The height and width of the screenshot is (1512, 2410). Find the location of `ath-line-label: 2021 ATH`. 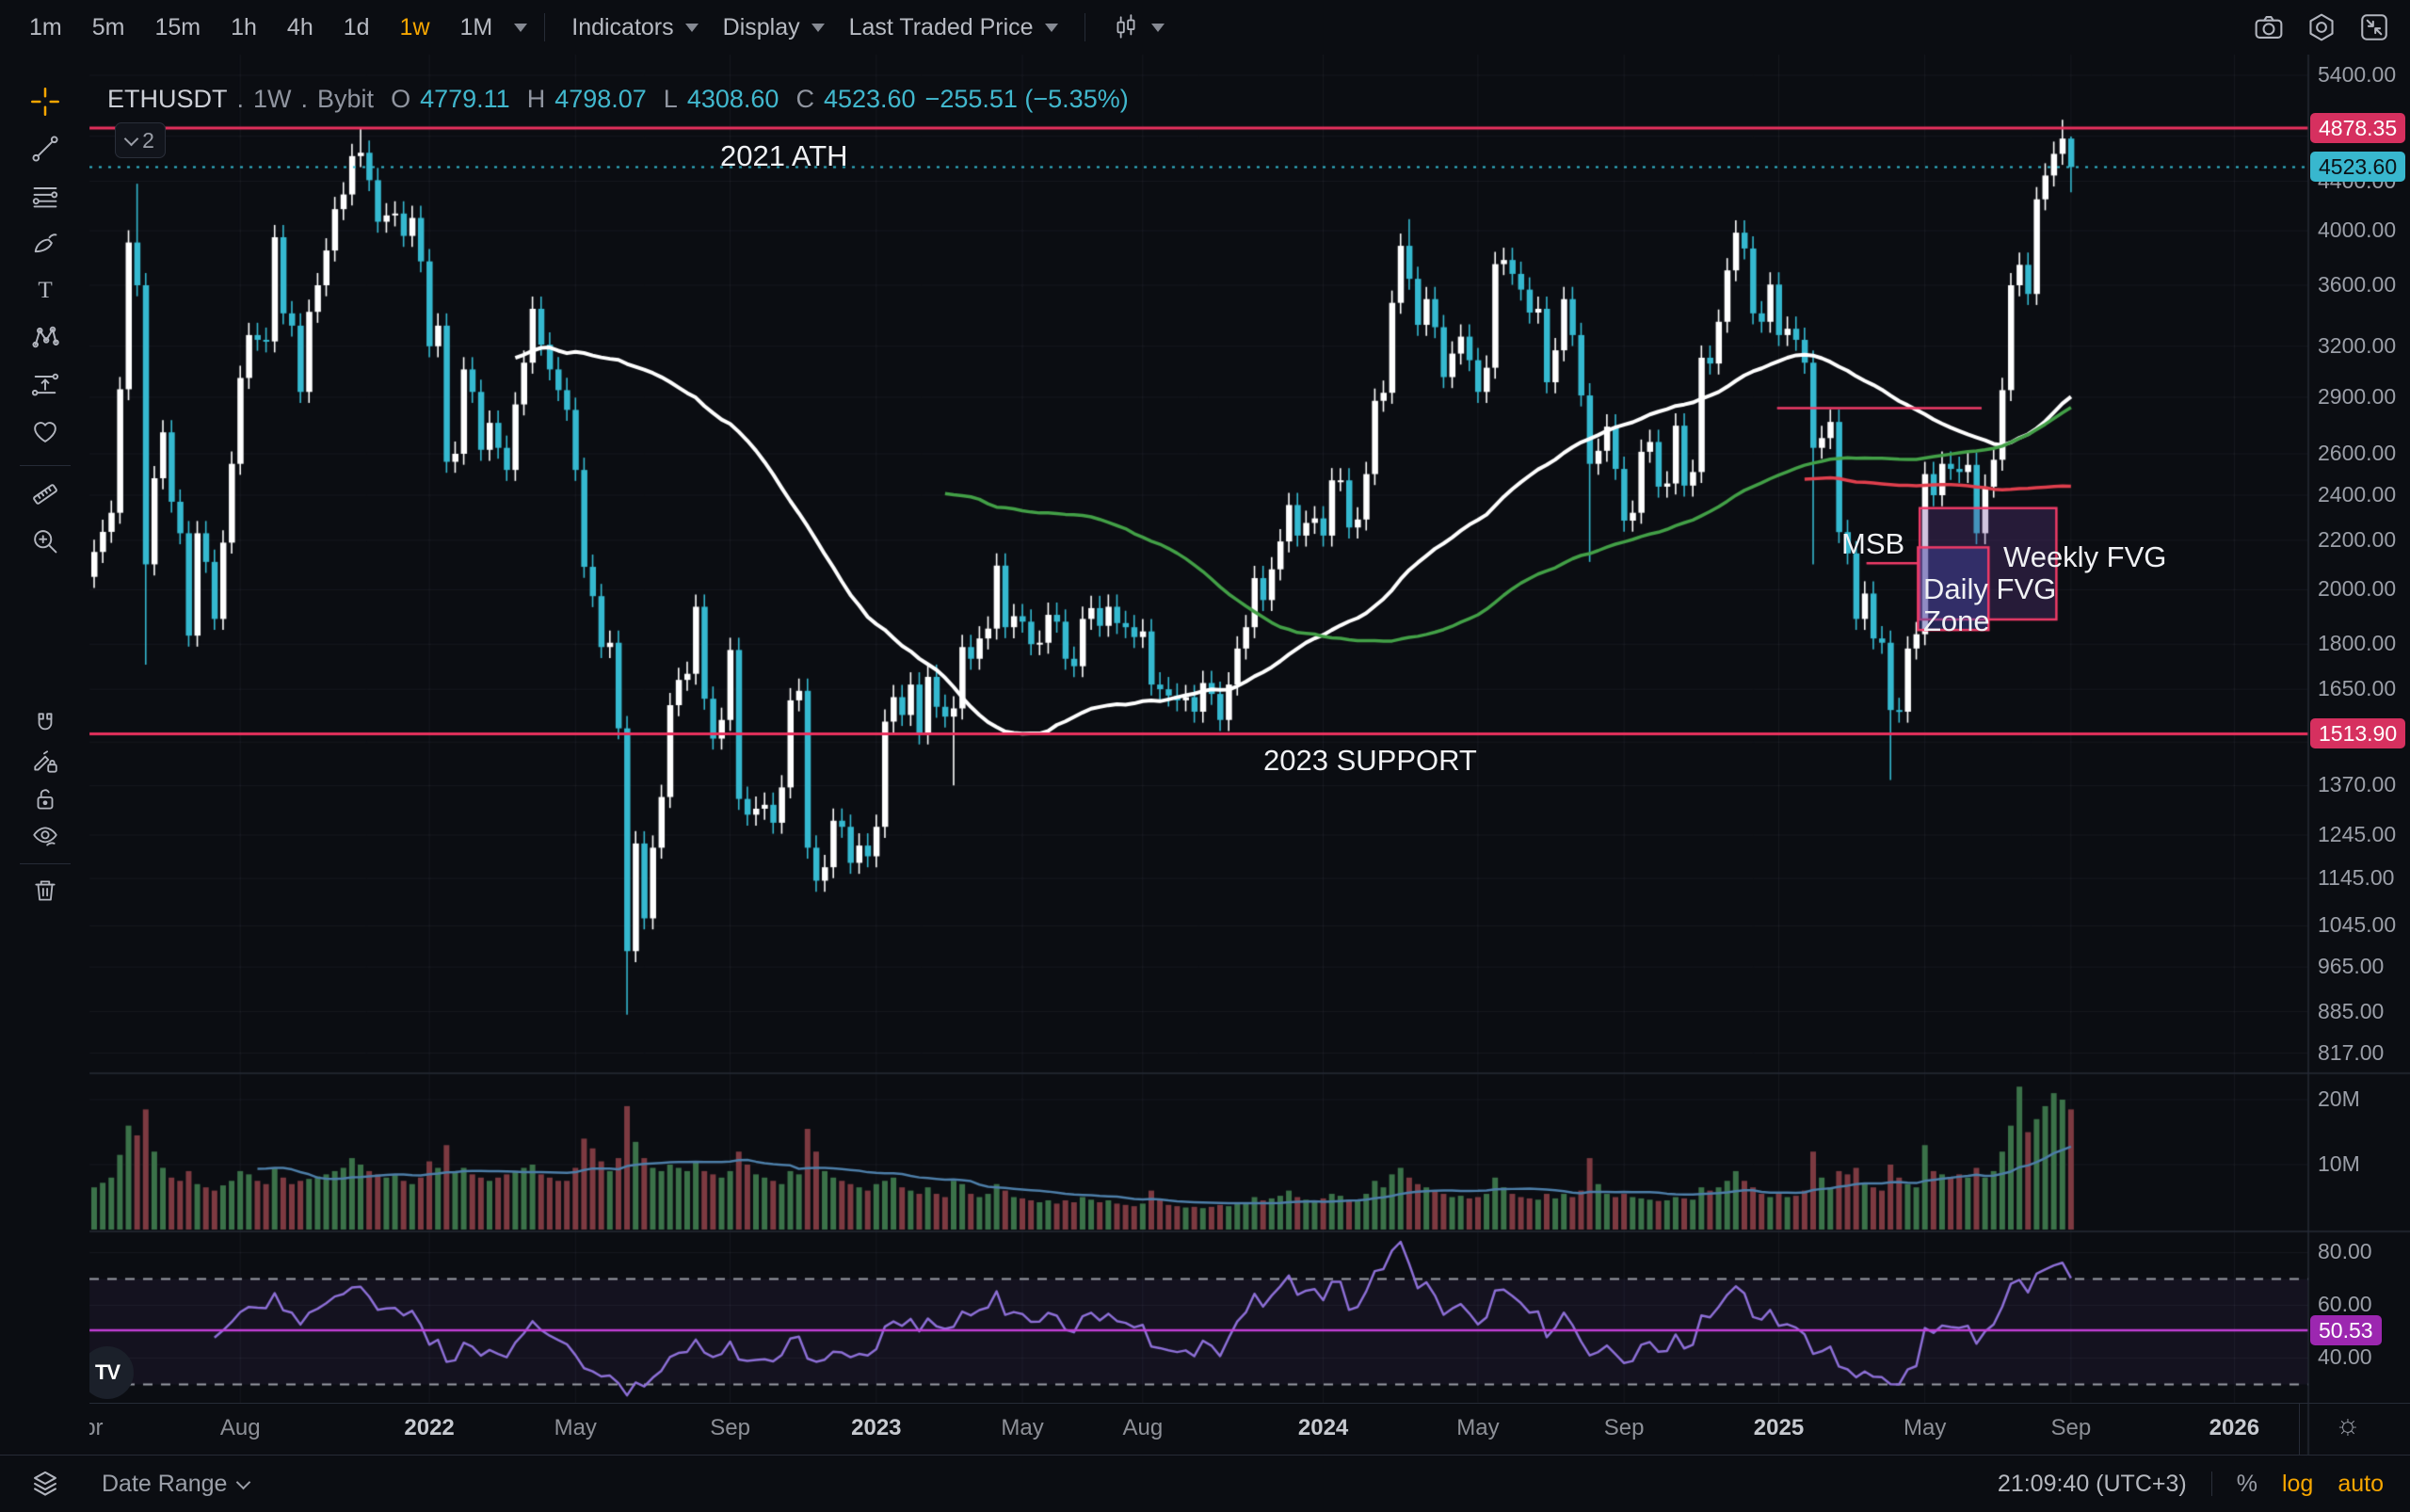

ath-line-label: 2021 ATH is located at coordinates (784, 155).